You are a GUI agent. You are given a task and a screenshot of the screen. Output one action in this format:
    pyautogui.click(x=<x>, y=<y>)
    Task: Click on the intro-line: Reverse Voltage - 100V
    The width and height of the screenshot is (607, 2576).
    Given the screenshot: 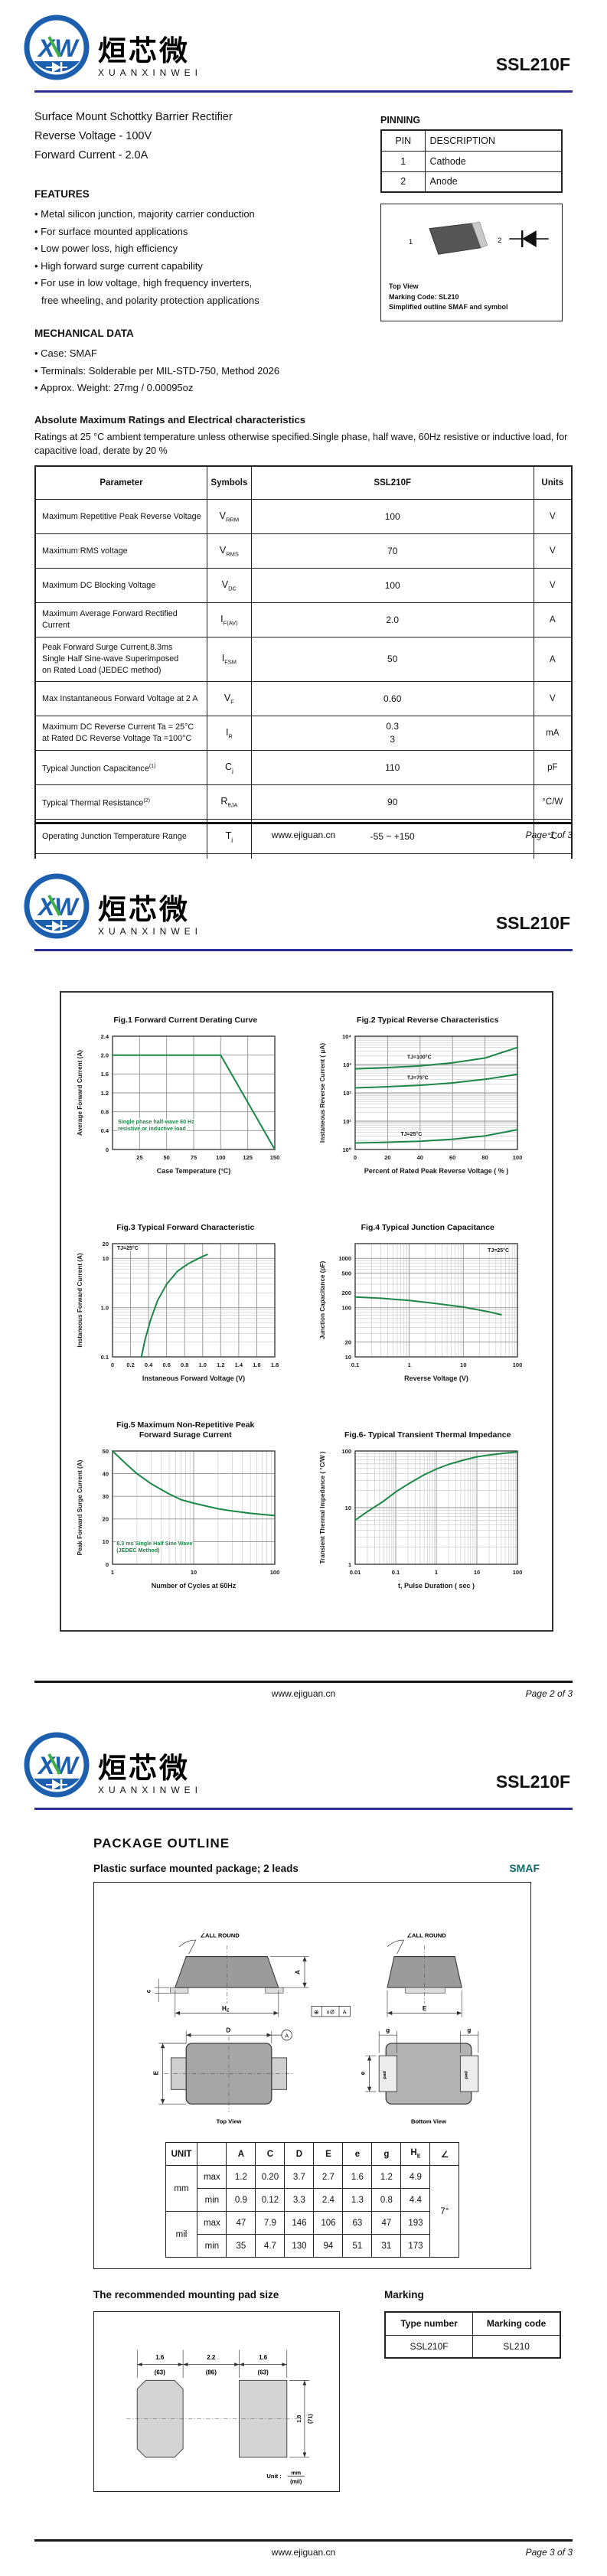 What is the action you would take?
    pyautogui.click(x=93, y=136)
    